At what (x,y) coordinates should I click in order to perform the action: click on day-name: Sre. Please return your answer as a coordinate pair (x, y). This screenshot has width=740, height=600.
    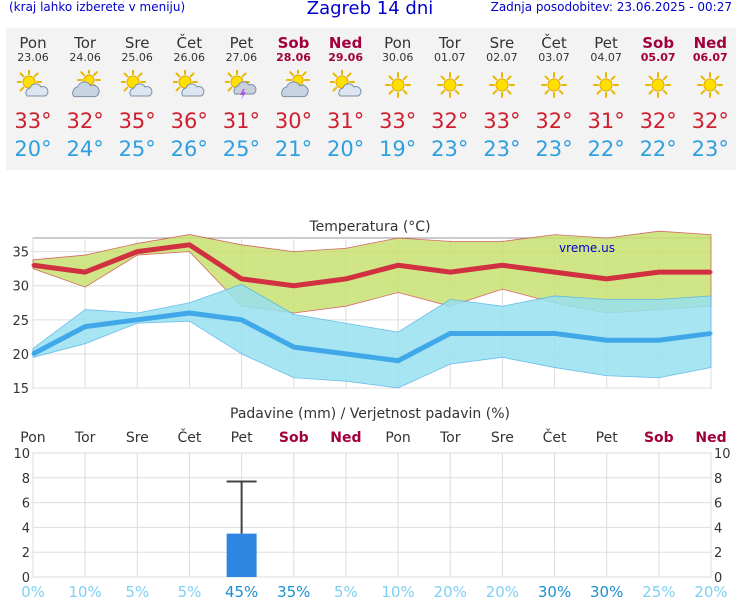
    Looking at the image, I should click on (502, 43).